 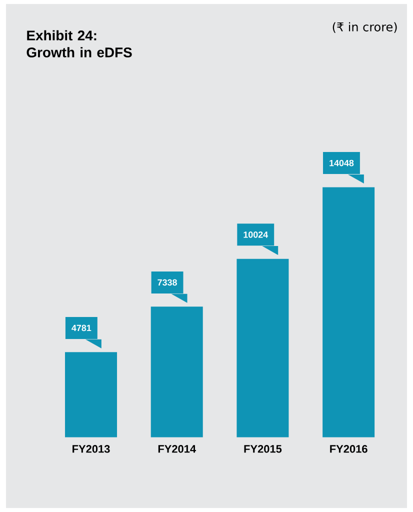 What do you see at coordinates (349, 449) in the screenshot?
I see `x-tick-label: FY2016` at bounding box center [349, 449].